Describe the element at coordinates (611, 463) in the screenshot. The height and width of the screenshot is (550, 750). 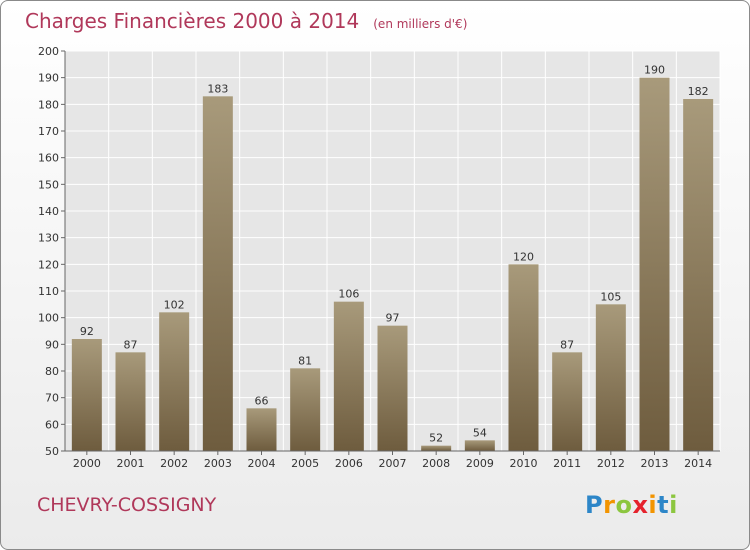
I see `x-tick-label-2012: 2012` at that location.